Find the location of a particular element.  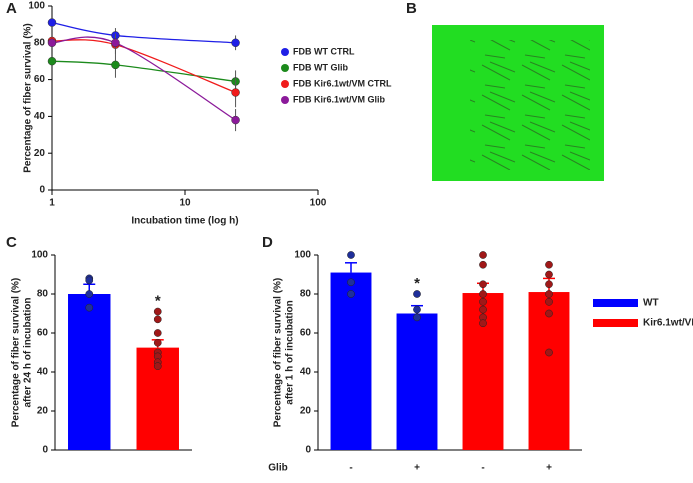

x-tick-label: 100 is located at coordinates (318, 203).